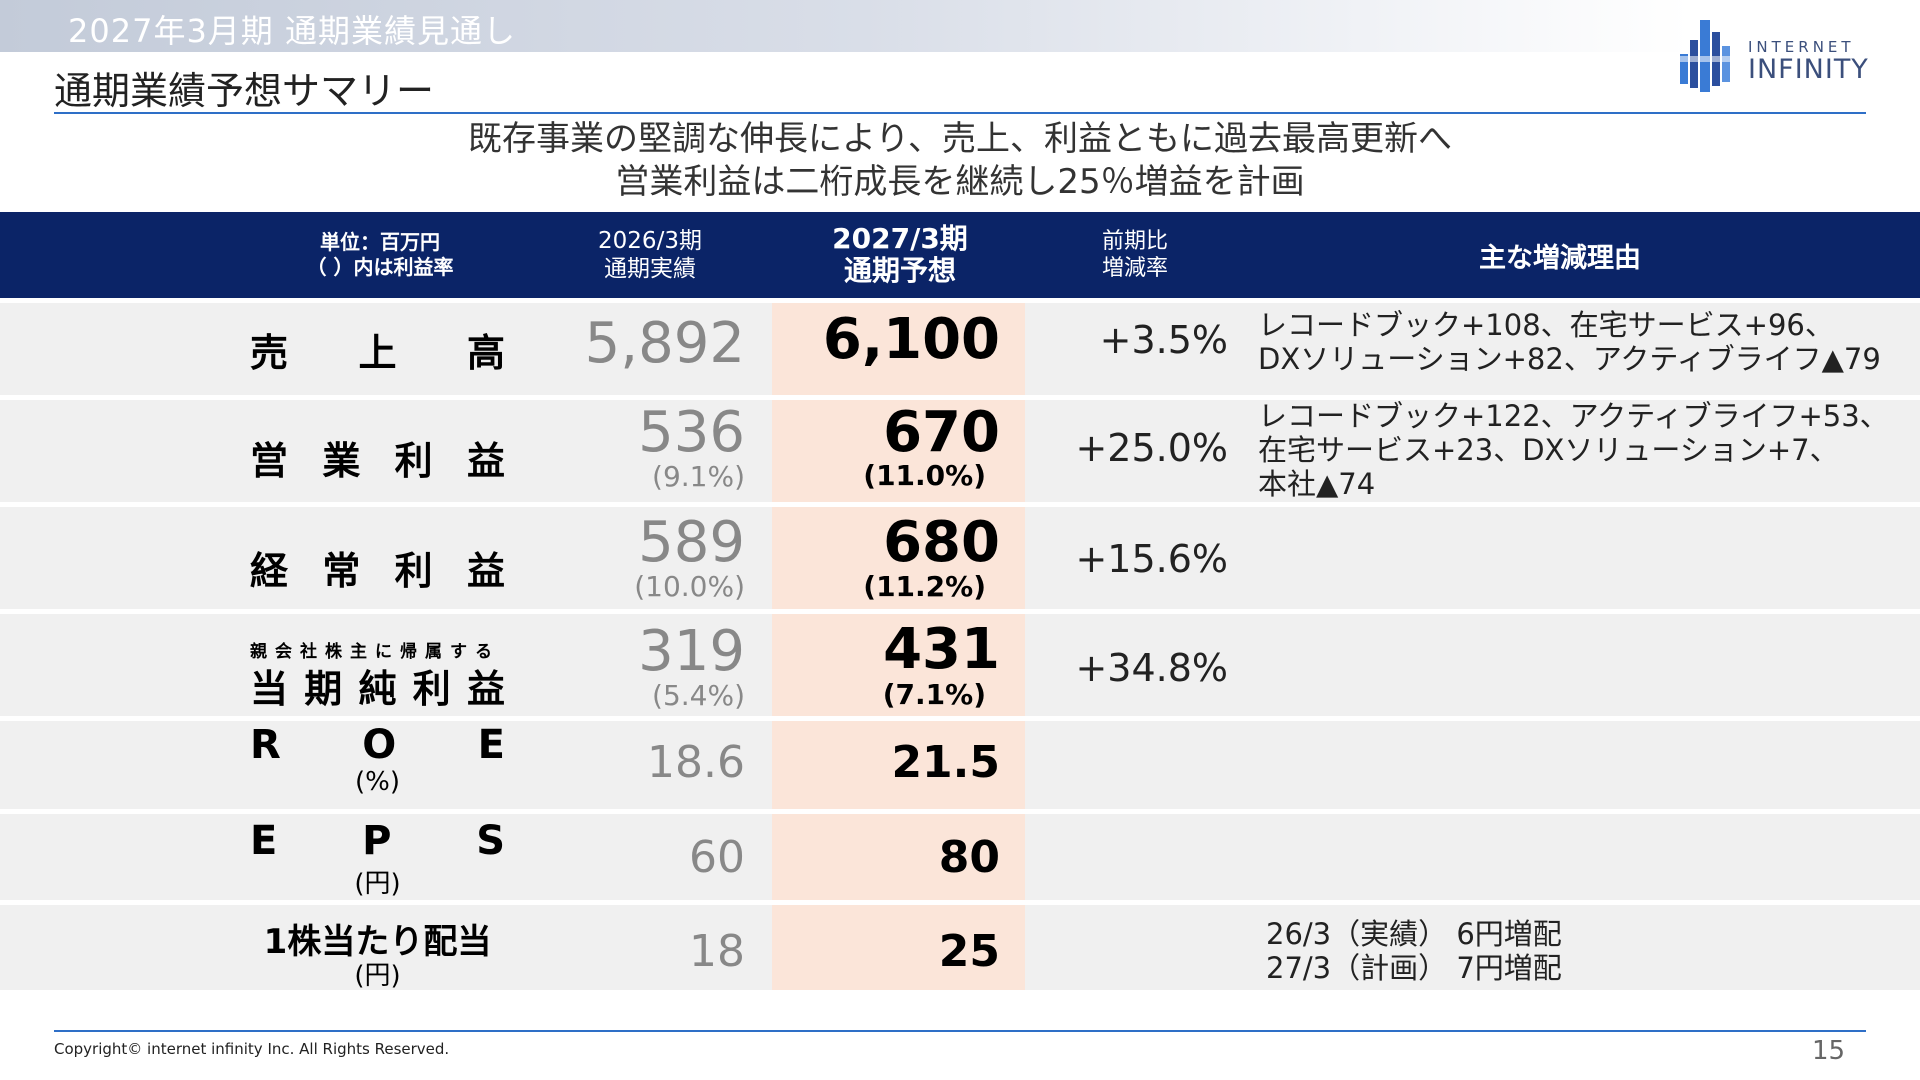  Describe the element at coordinates (650, 269) in the screenshot. I see `header-prev-line2: 通期実績` at that location.